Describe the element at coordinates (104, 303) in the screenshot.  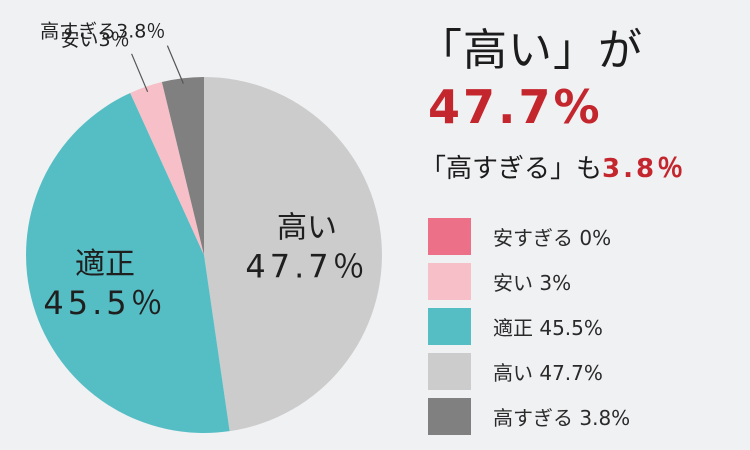
I see `slice-label: 45.5％` at that location.